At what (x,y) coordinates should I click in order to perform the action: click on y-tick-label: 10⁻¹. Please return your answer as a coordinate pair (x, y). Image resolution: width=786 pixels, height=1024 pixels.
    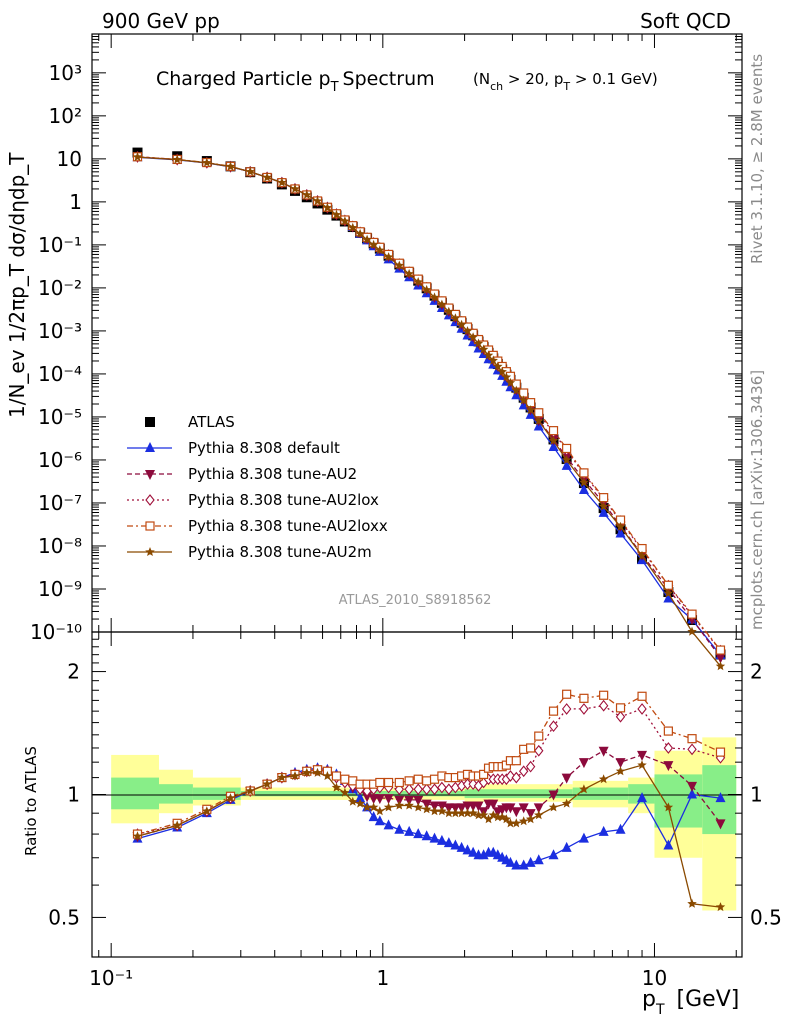
    Looking at the image, I should click on (60, 245).